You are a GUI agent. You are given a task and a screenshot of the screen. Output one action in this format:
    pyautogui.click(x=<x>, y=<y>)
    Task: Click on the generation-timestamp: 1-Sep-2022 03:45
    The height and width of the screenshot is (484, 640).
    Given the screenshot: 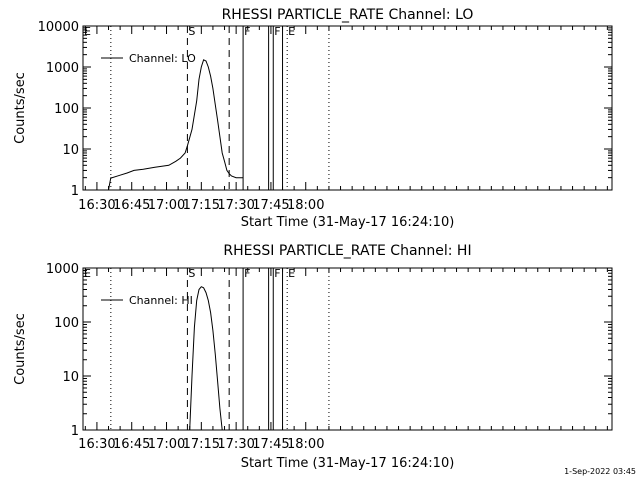 What is the action you would take?
    pyautogui.click(x=600, y=471)
    